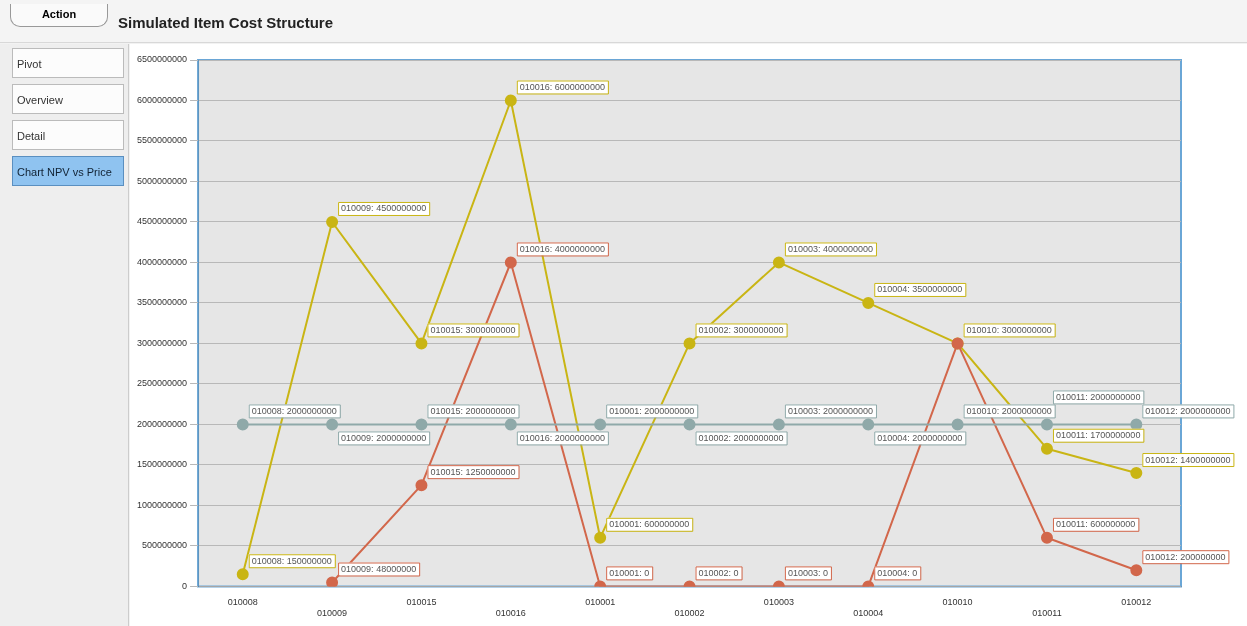 The width and height of the screenshot is (1247, 626). What do you see at coordinates (162, 504) in the screenshot?
I see `y-tick-label: 1000000000` at bounding box center [162, 504].